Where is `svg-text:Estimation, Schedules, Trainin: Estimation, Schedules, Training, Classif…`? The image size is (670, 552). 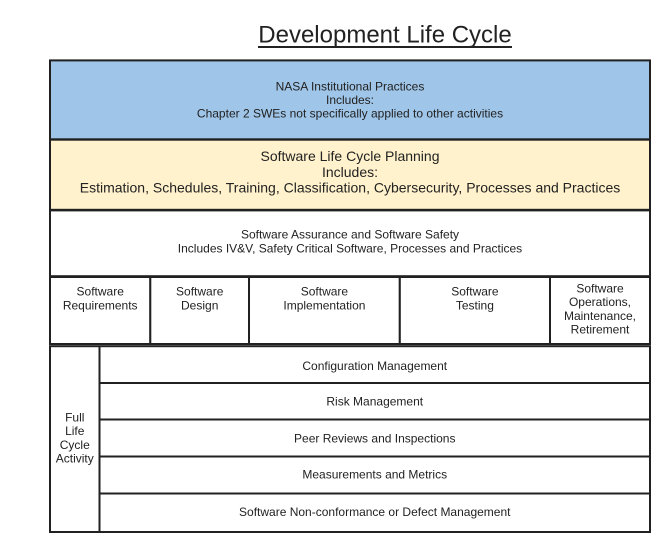 svg-text:Estimation, Schedules, Trainin: Estimation, Schedules, Training, Classif… is located at coordinates (350, 188).